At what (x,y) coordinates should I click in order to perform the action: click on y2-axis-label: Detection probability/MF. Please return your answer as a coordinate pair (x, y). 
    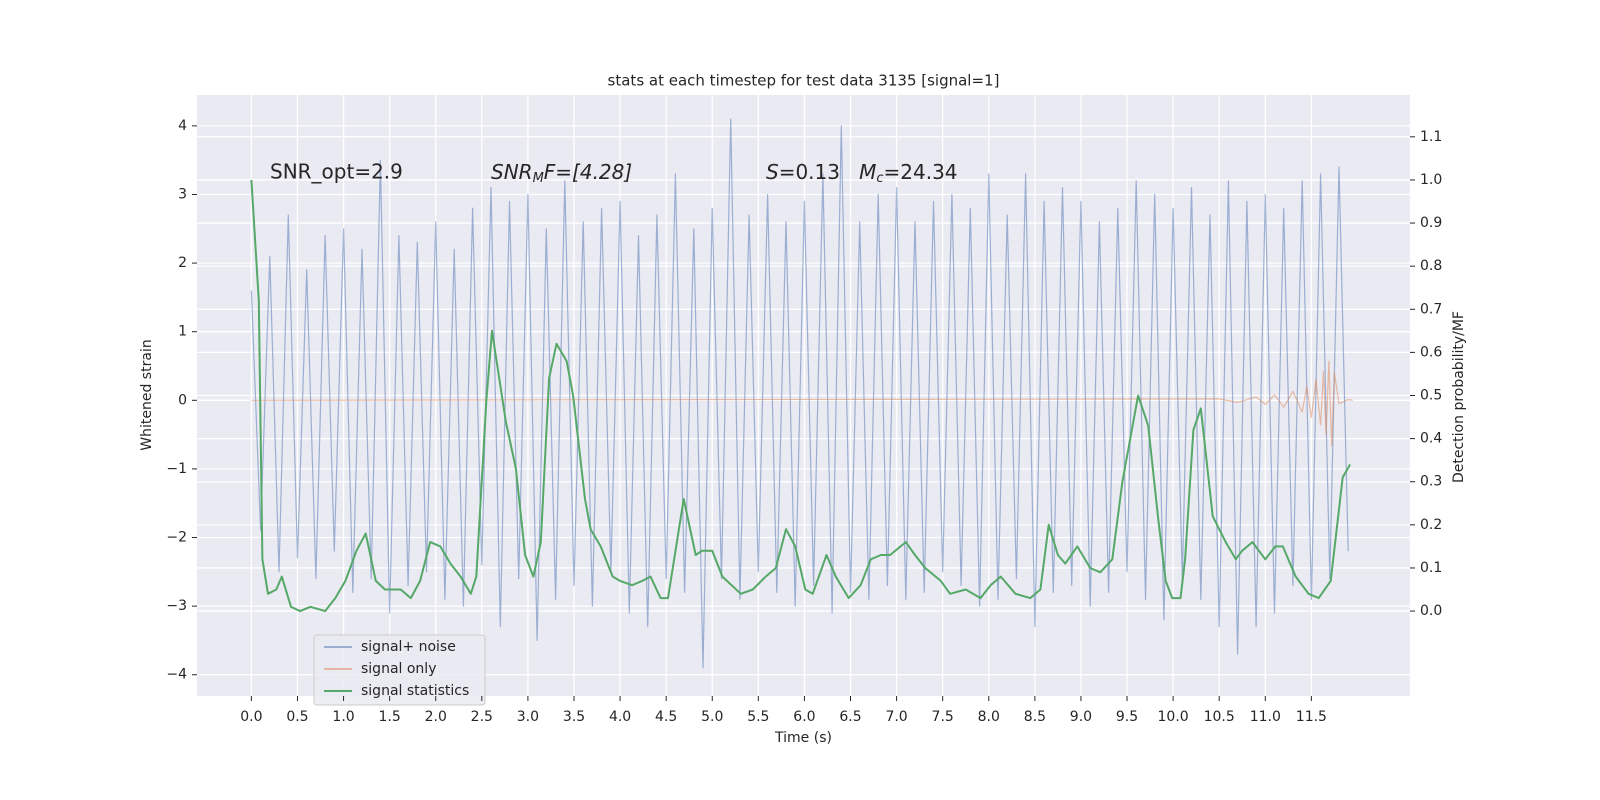
    Looking at the image, I should click on (1459, 397).